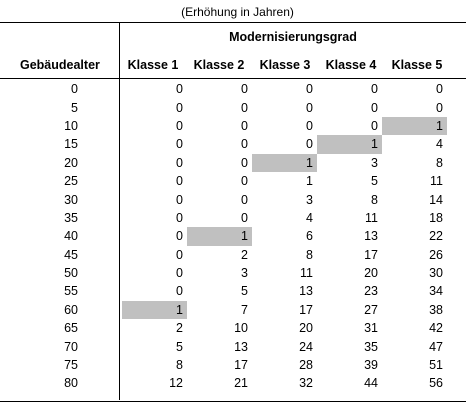 Image resolution: width=475 pixels, height=414 pixels. Describe the element at coordinates (223, 162) in the screenshot. I see `table-row: 20 0 0 1 3 8` at that location.